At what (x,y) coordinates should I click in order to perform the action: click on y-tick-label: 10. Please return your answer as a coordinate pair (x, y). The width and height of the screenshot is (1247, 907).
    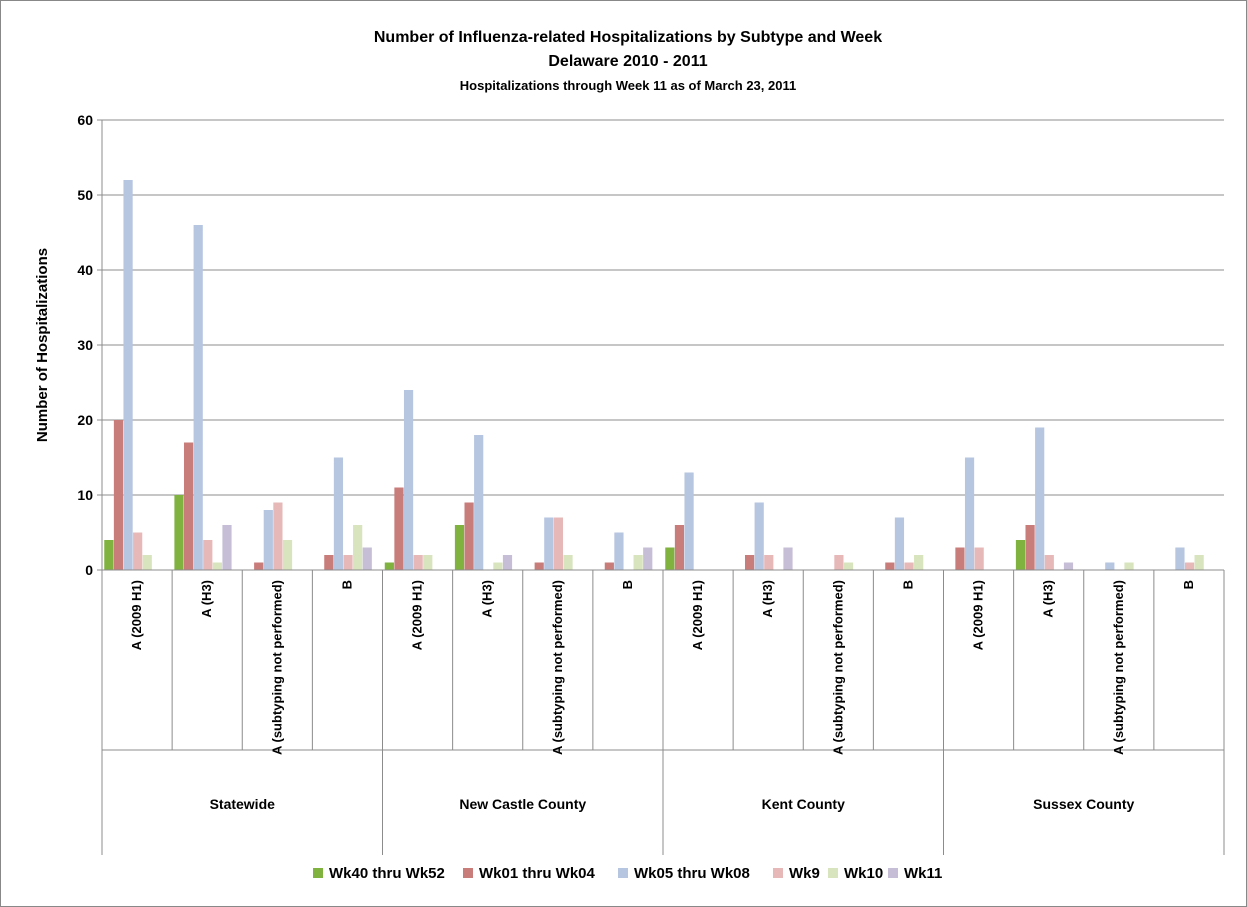
    Looking at the image, I should click on (85, 495).